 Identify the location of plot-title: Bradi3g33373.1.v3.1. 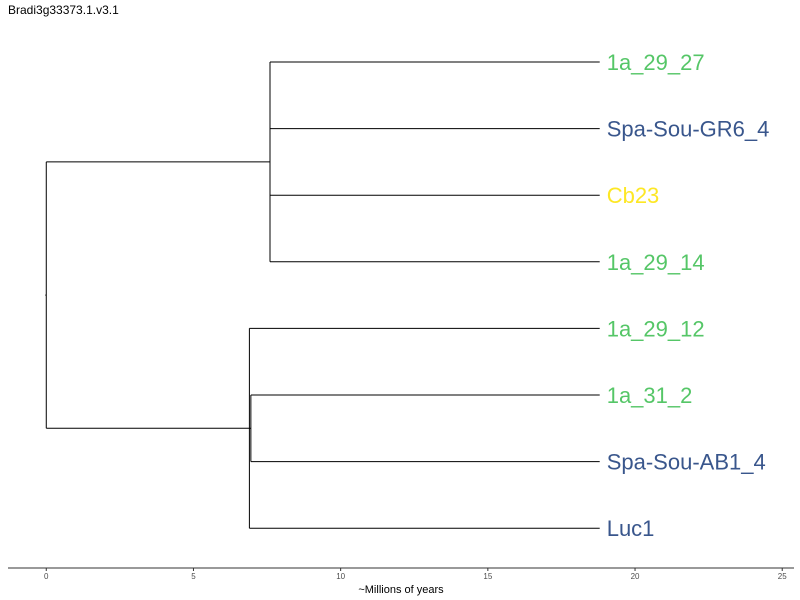
(63, 10).